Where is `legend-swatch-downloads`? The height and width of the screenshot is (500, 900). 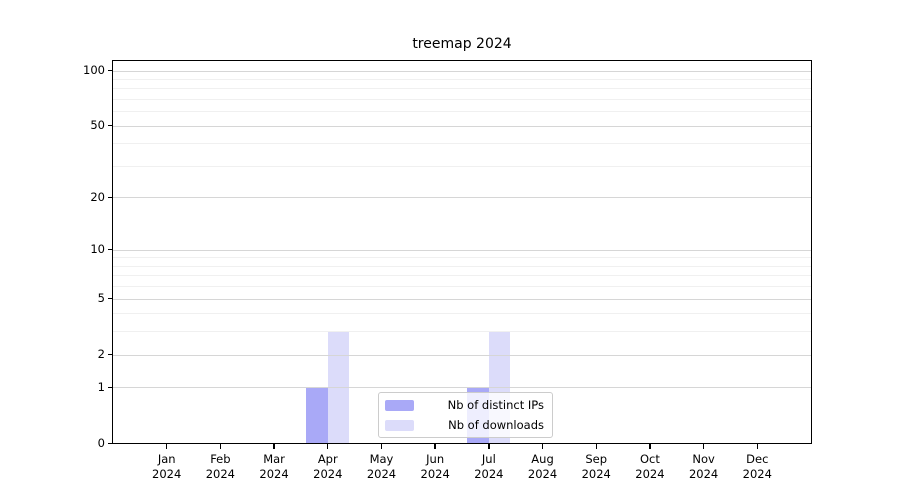 legend-swatch-downloads is located at coordinates (399, 425).